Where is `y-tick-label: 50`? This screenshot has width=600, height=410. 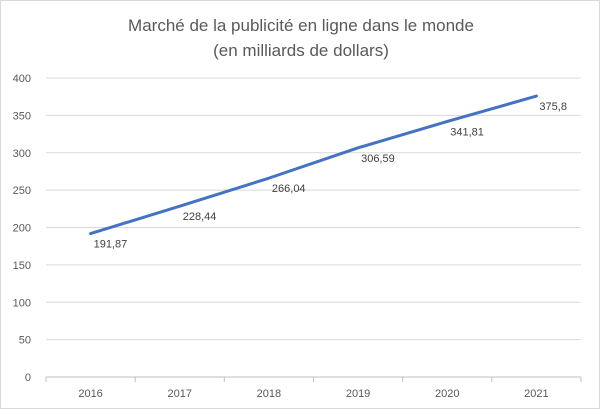 y-tick-label: 50 is located at coordinates (25, 341).